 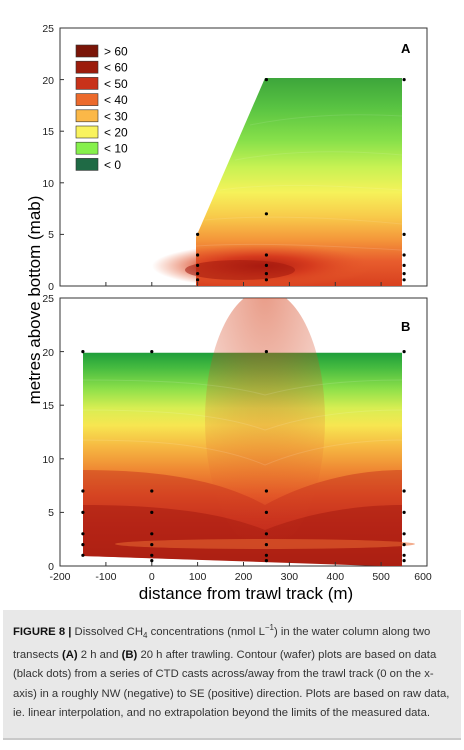 What do you see at coordinates (243, 284) in the screenshot?
I see `panel-a-x-ticks` at bounding box center [243, 284].